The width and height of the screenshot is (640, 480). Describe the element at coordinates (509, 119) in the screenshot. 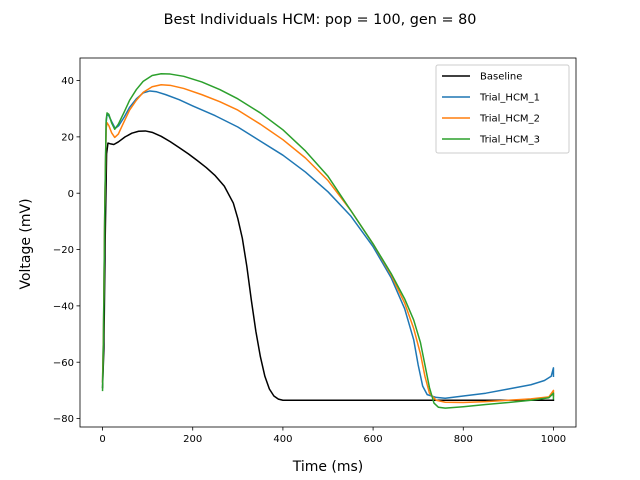

I see `legend-label: Trial_HCM_2` at that location.